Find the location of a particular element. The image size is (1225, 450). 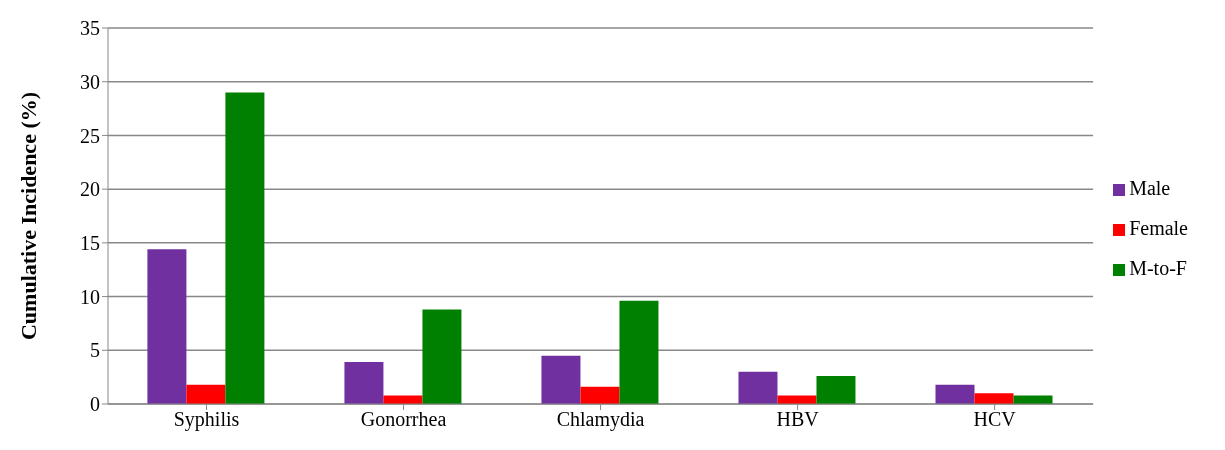

x-tick-label: Syphilis is located at coordinates (206, 420).